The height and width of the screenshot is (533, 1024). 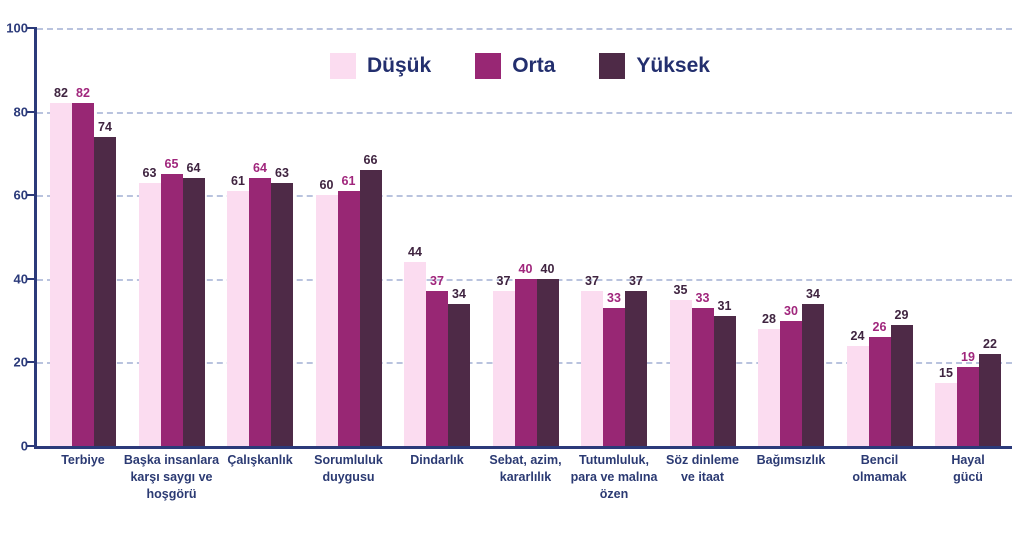 I want to click on bar-group: 28 30 34, so click(x=791, y=237).